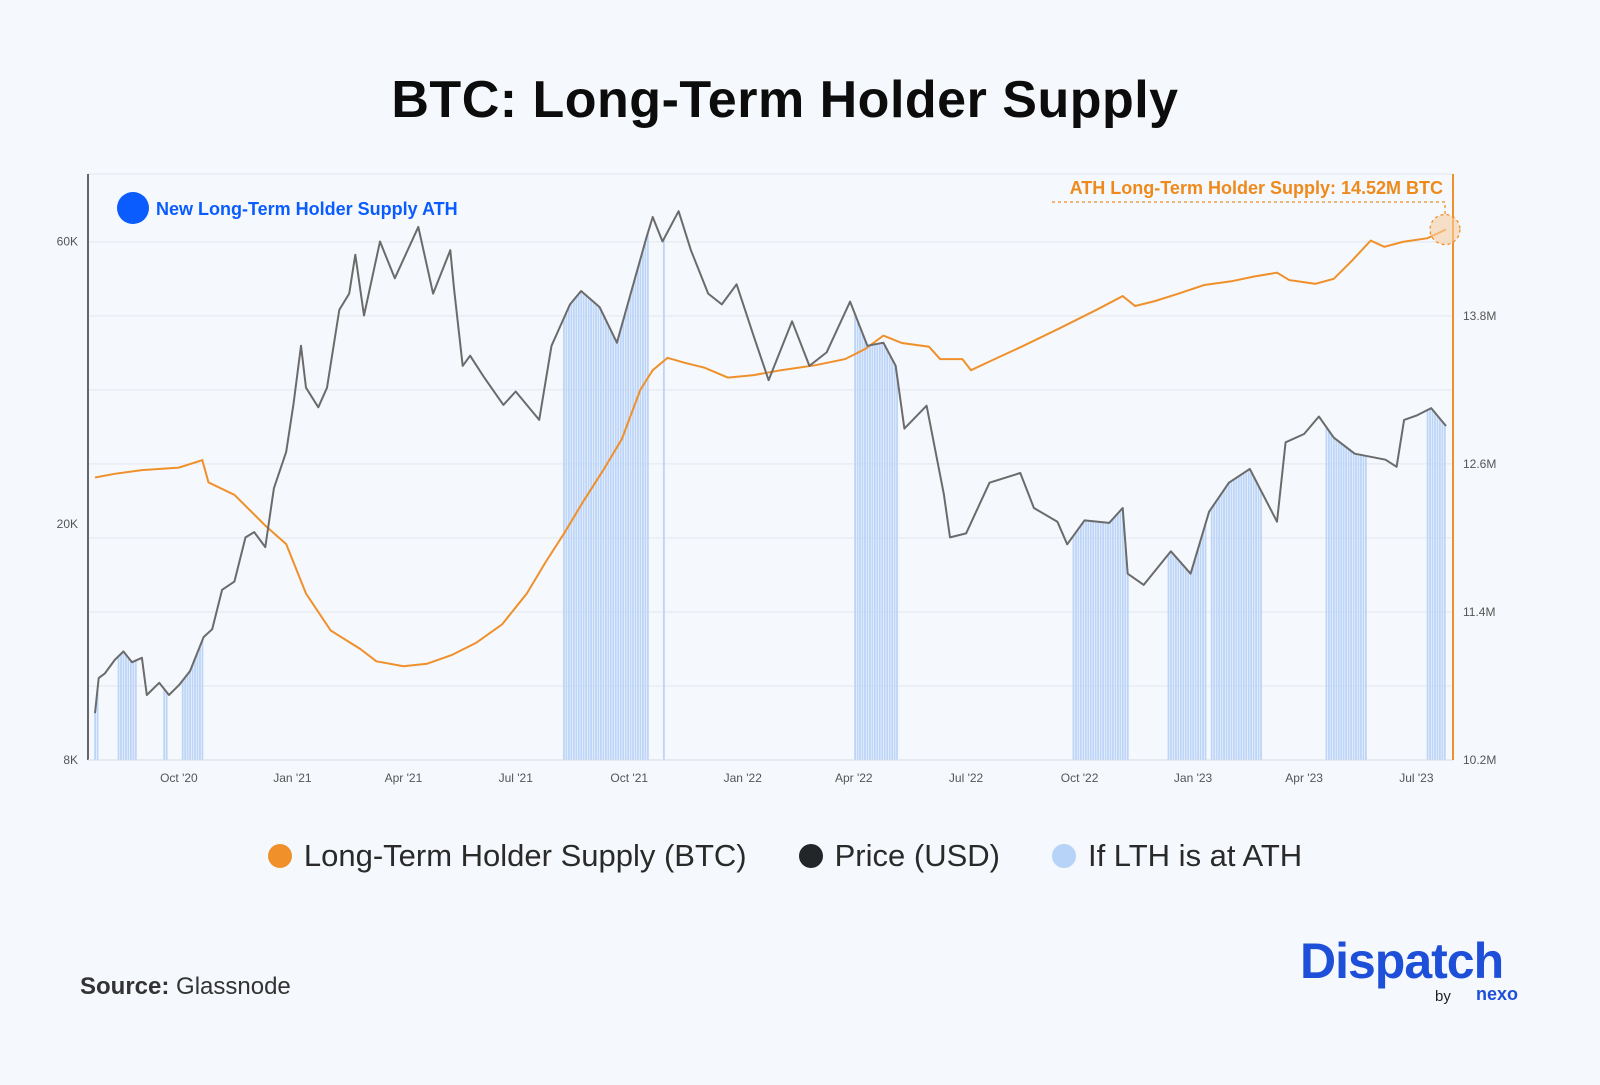  What do you see at coordinates (133, 208) in the screenshot?
I see `ath-marker-dot` at bounding box center [133, 208].